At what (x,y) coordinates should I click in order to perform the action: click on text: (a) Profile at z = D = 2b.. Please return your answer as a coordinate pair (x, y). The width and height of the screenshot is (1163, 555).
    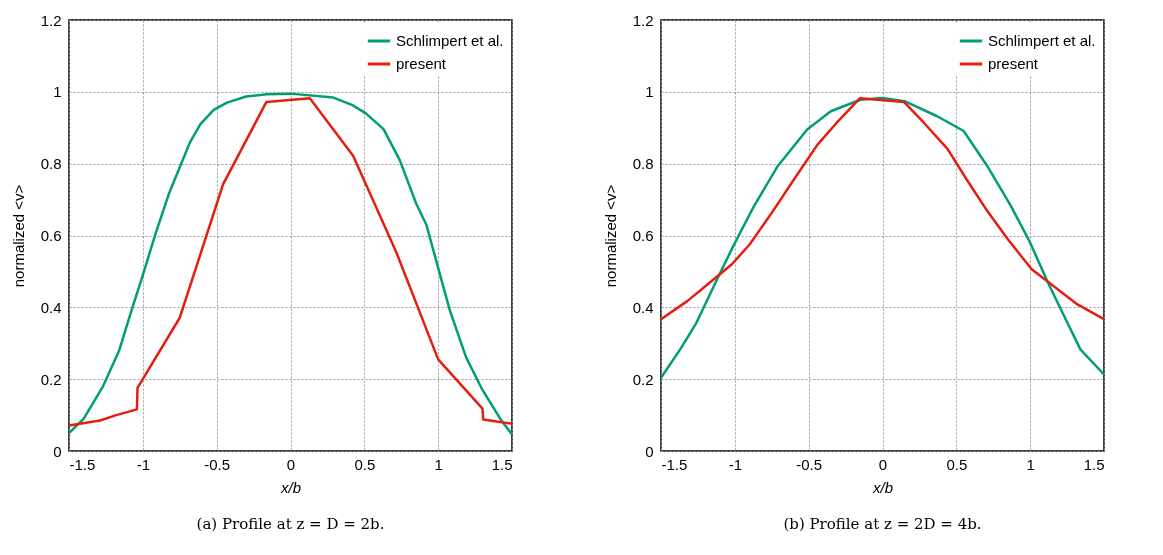
    Looking at the image, I should click on (290, 524).